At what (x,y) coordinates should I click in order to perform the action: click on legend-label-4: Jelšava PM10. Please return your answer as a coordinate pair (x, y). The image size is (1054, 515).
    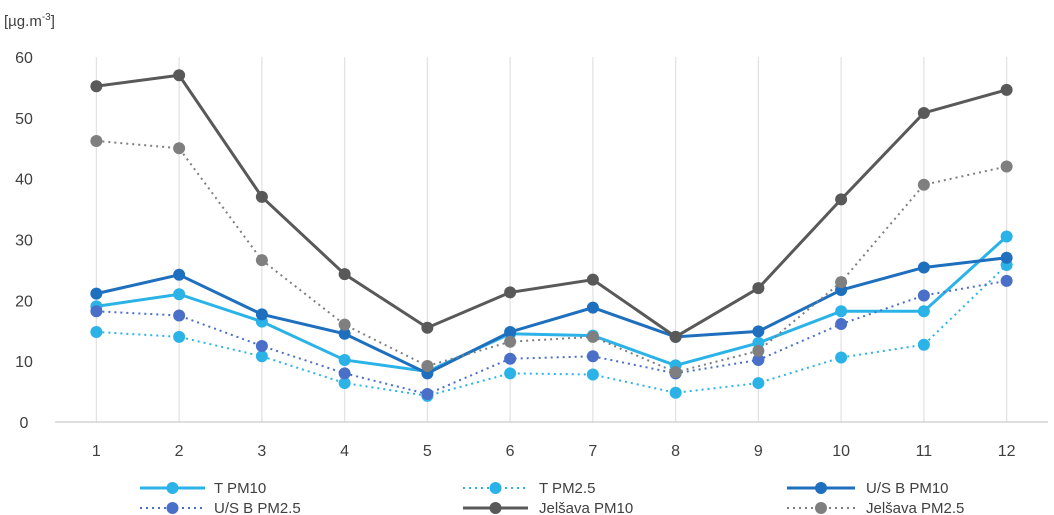
    Looking at the image, I should click on (586, 507).